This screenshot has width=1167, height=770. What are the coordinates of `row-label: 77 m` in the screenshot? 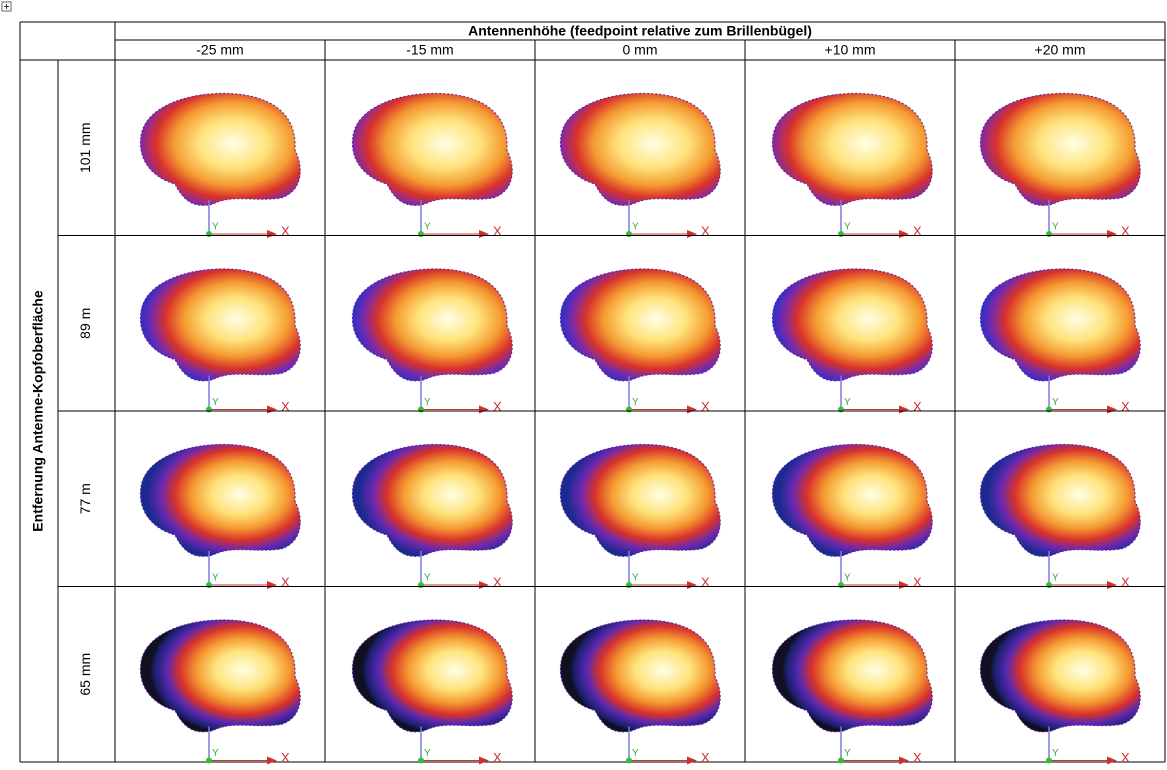 It's located at (85, 498).